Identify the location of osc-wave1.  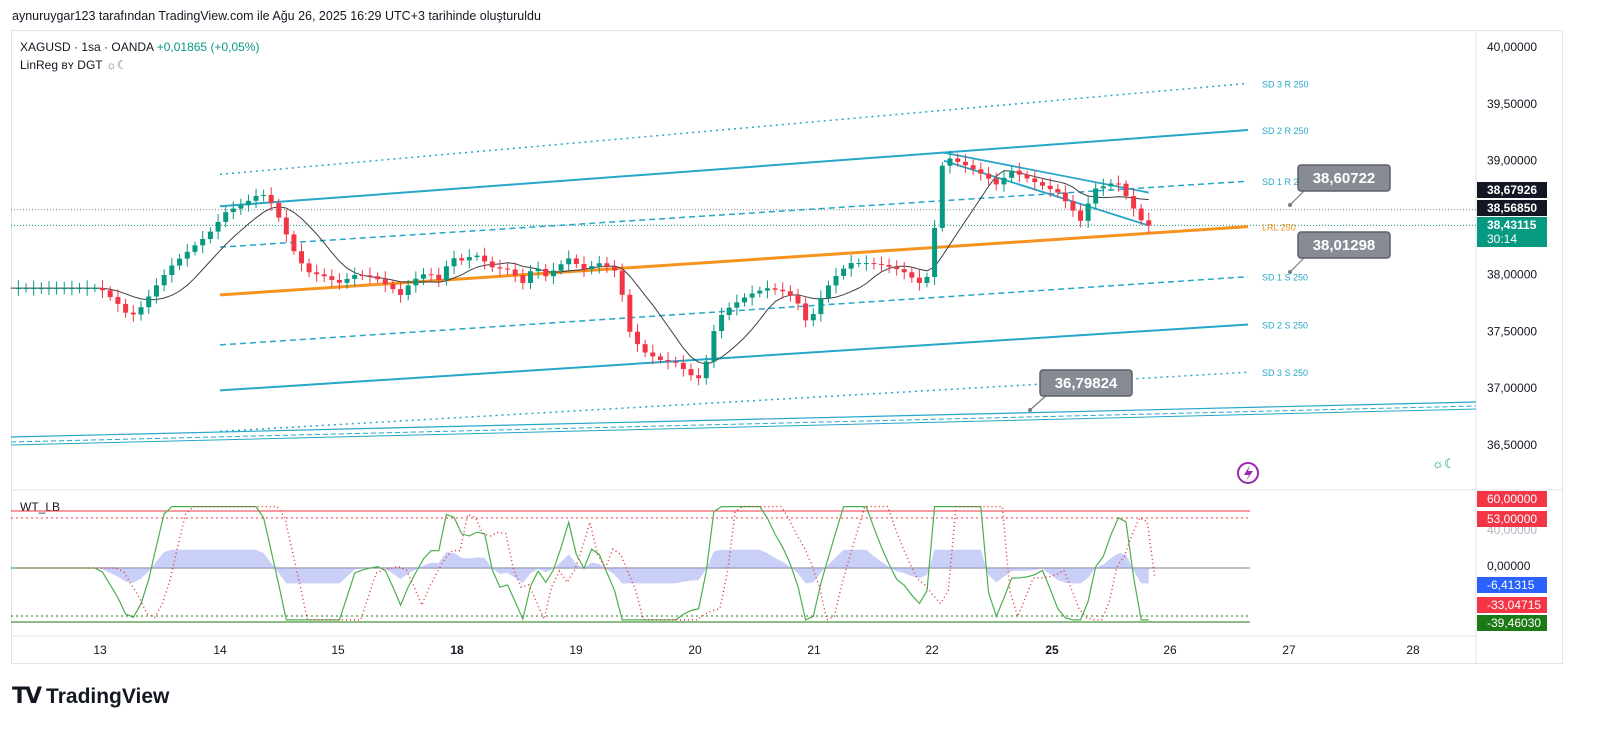
(579, 563).